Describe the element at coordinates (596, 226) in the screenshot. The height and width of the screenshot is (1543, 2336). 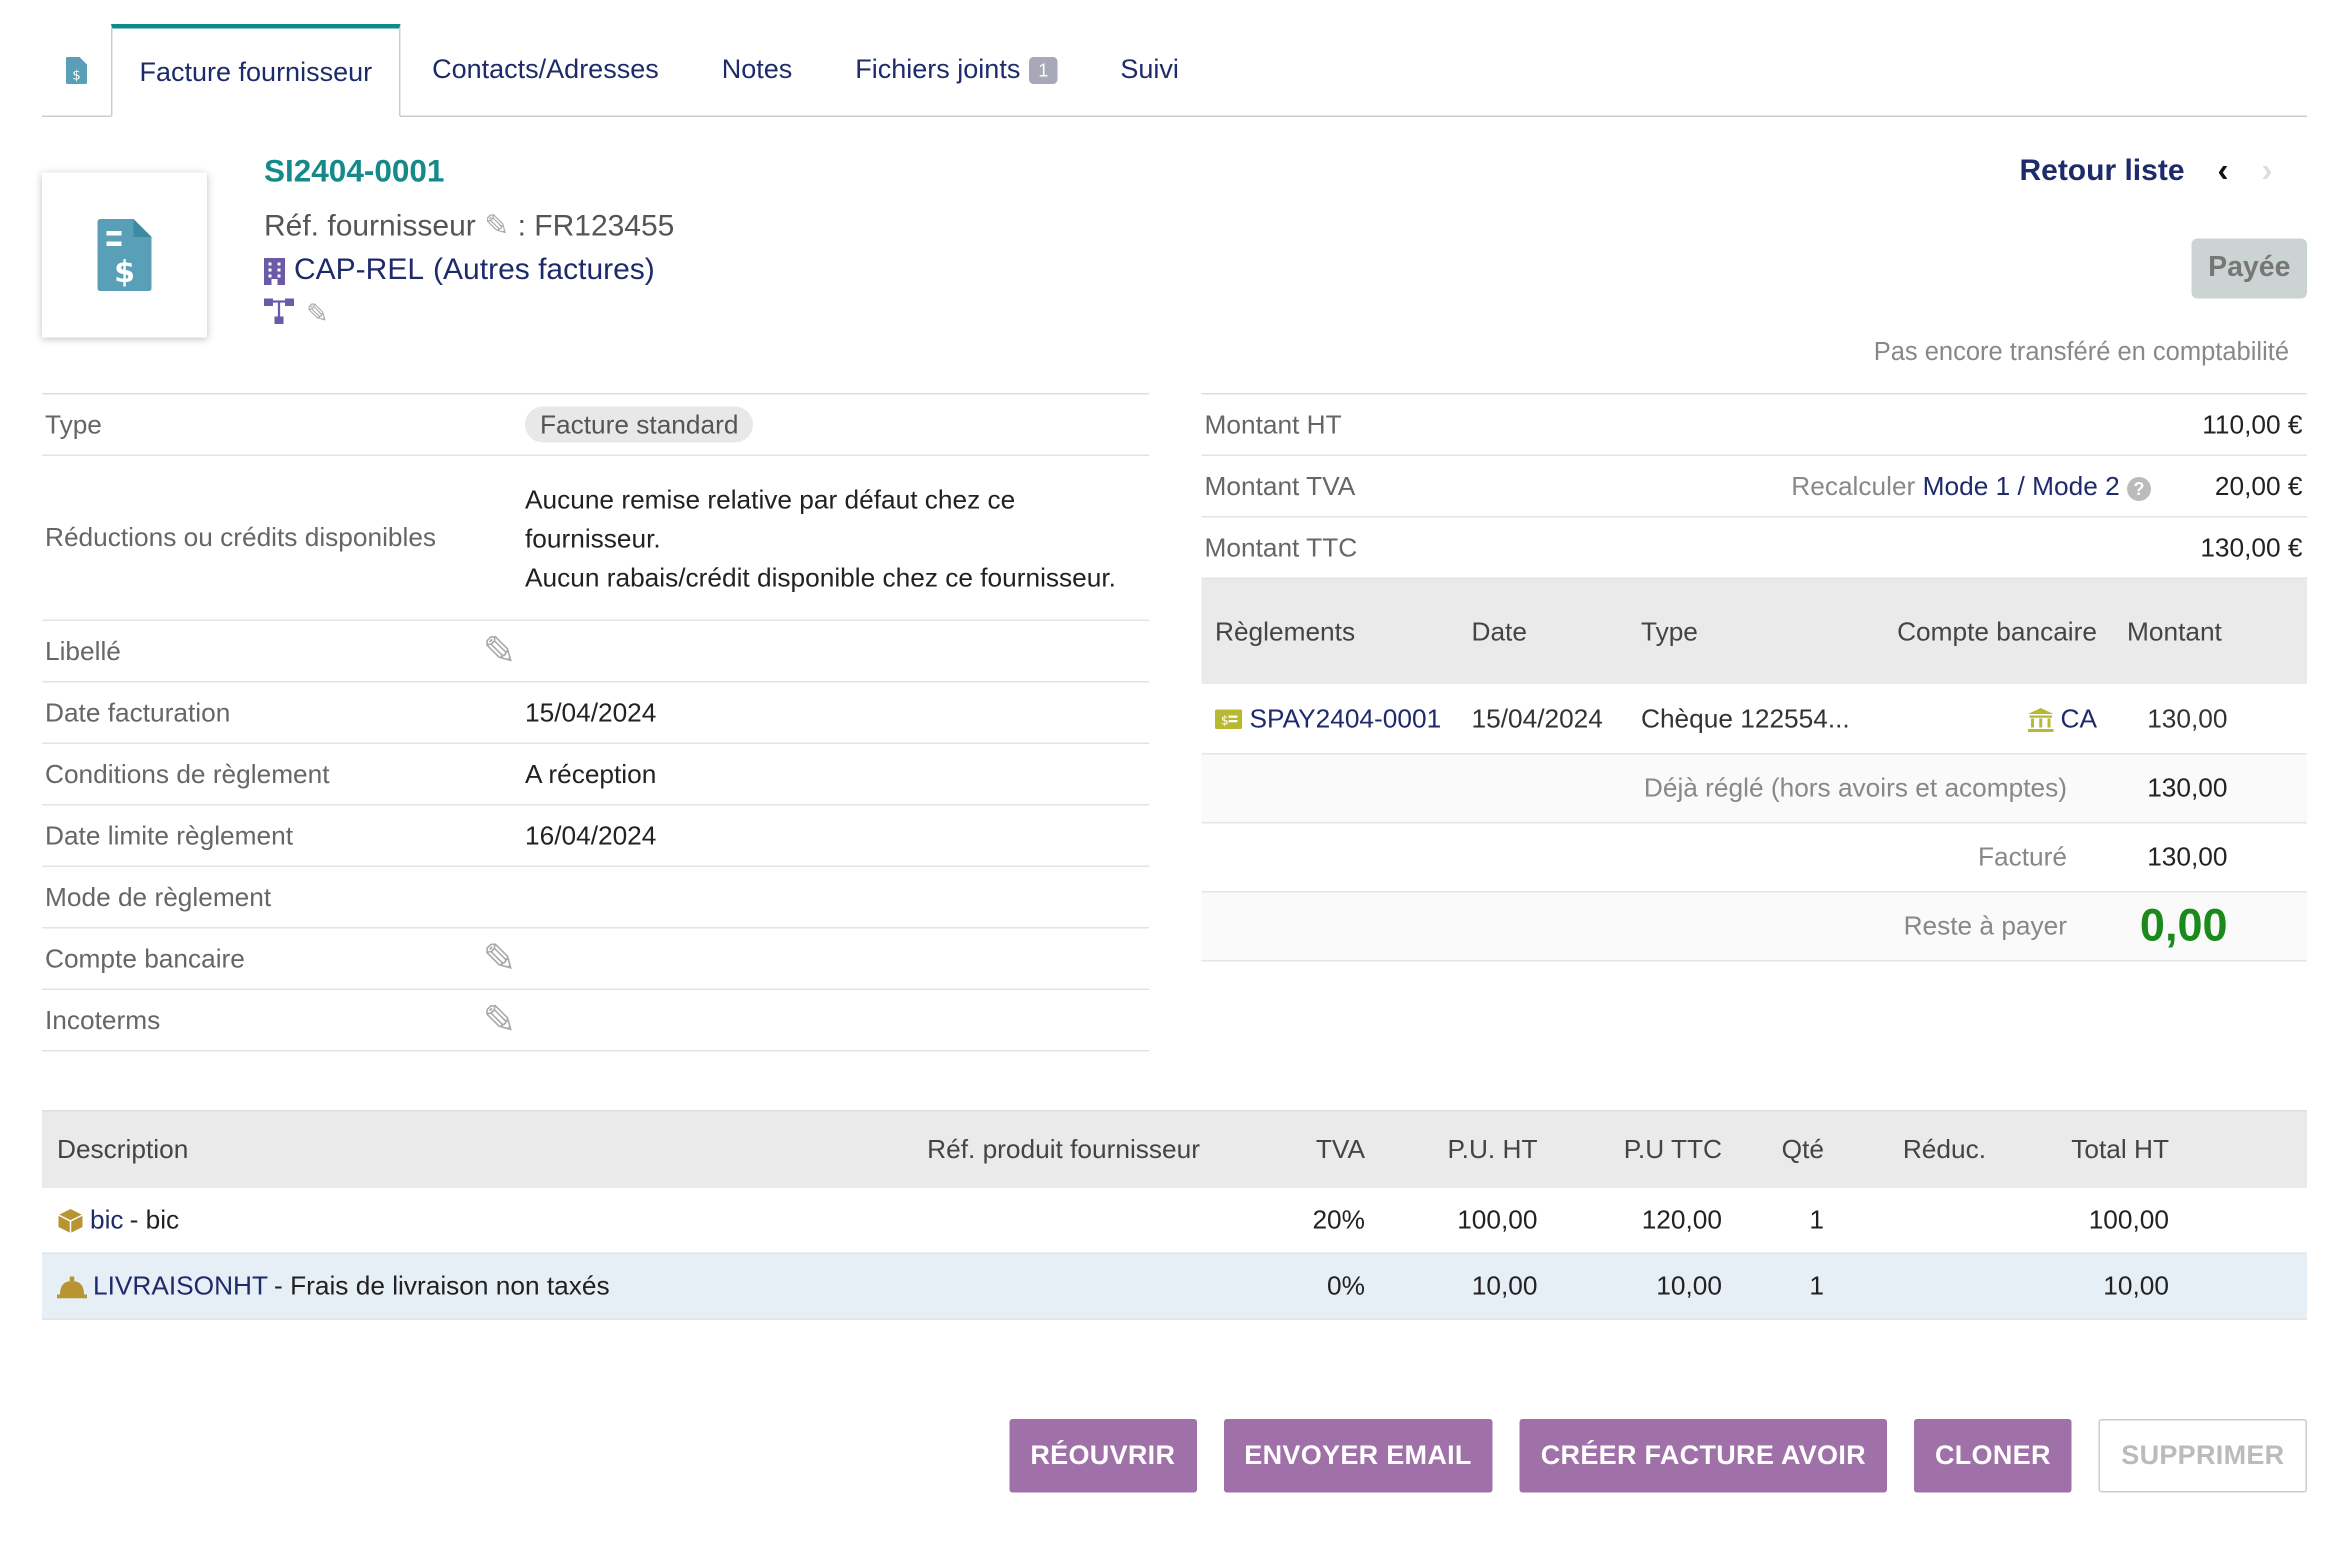
I see `supplier-ref-value: : FR123455` at that location.